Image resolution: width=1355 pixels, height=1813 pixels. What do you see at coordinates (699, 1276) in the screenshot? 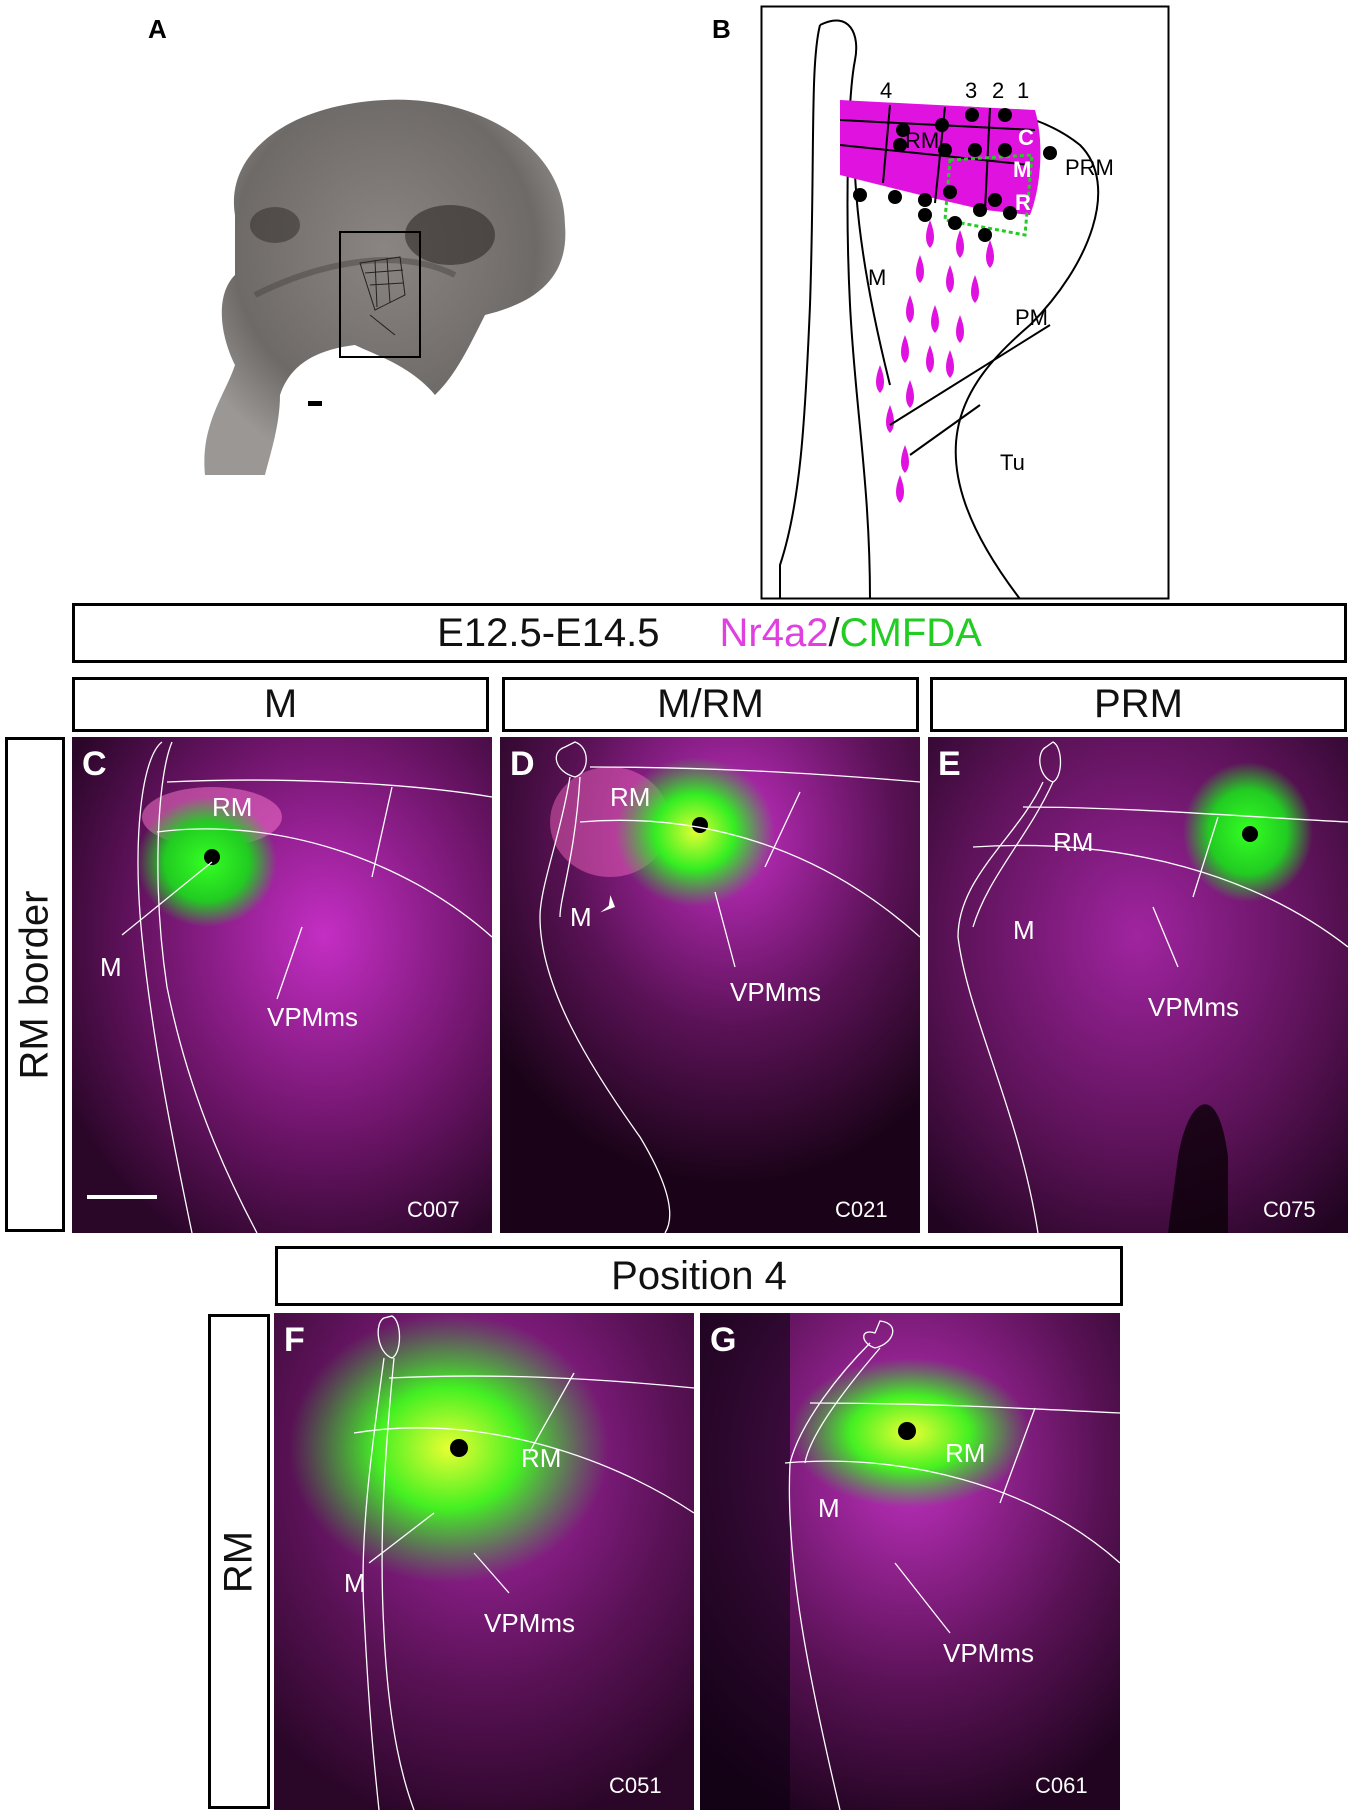
I see `position-header: Position 4` at bounding box center [699, 1276].